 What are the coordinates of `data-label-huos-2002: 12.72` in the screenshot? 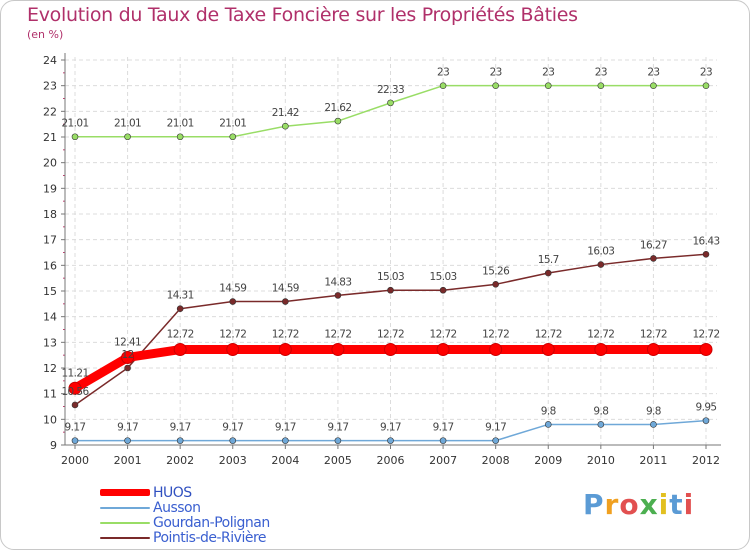 It's located at (180, 335).